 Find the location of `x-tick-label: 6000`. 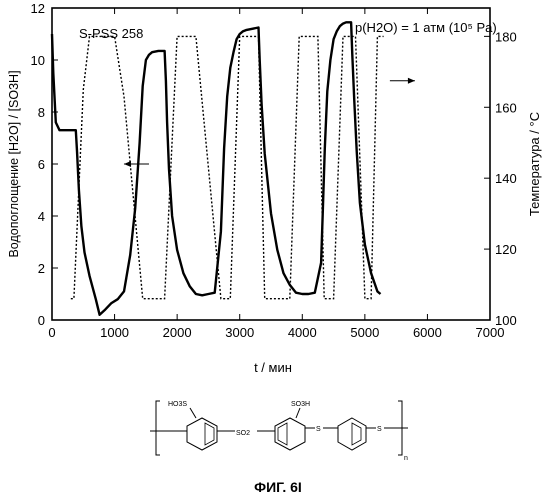

x-tick-label: 6000 is located at coordinates (427, 332).